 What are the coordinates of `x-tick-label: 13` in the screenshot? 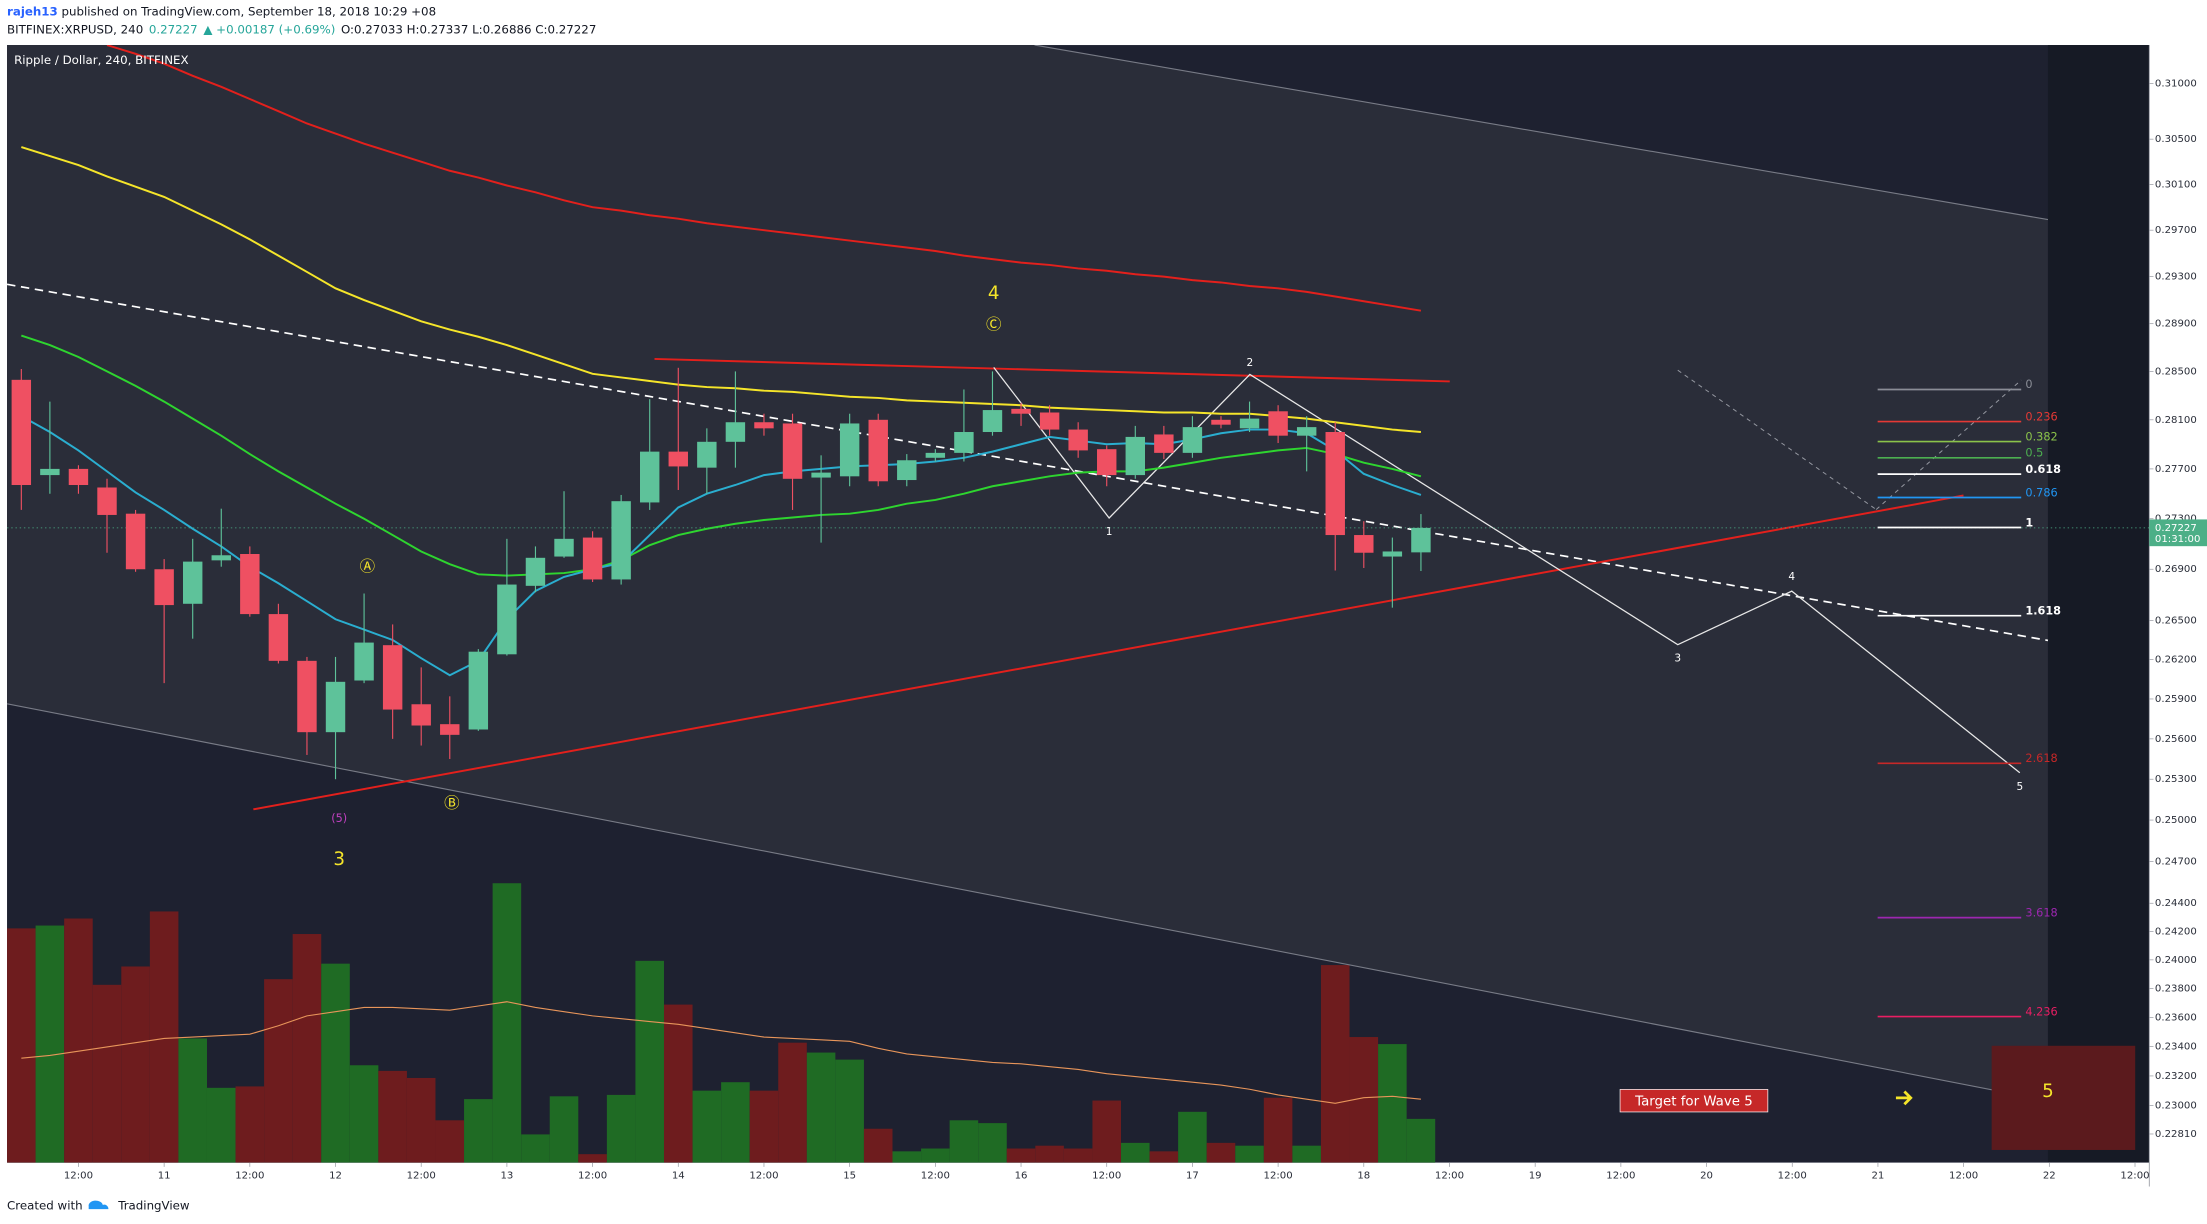 It's located at (506, 1175).